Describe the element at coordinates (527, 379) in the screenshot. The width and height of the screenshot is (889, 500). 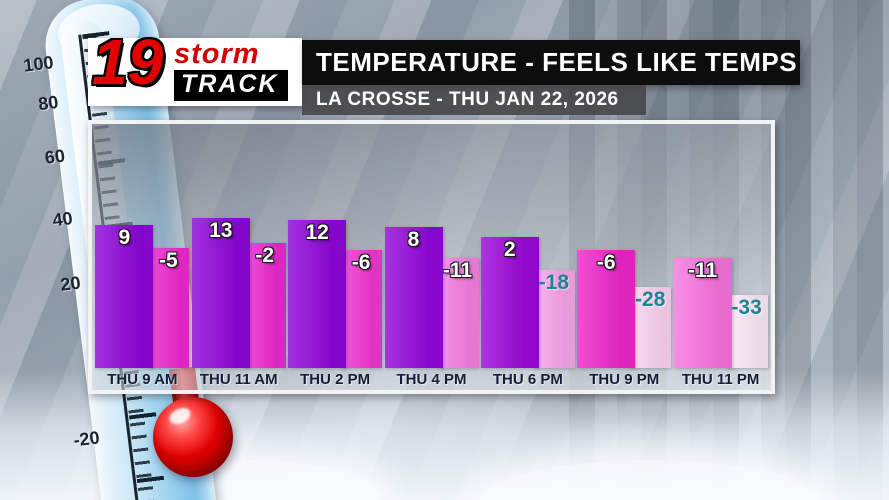
I see `category-label: THU 6 PM` at that location.